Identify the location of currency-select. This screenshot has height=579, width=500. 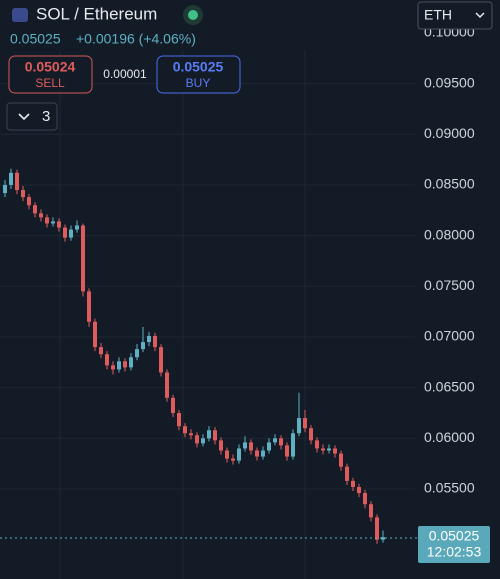
(455, 15).